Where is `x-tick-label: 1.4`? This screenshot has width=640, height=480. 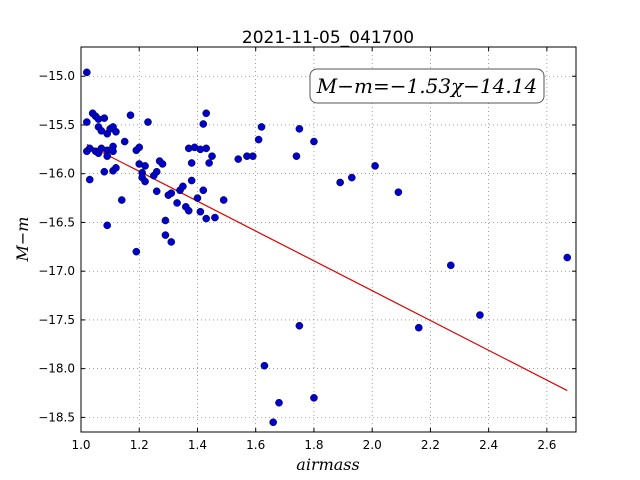 x-tick-label: 1.4 is located at coordinates (197, 445).